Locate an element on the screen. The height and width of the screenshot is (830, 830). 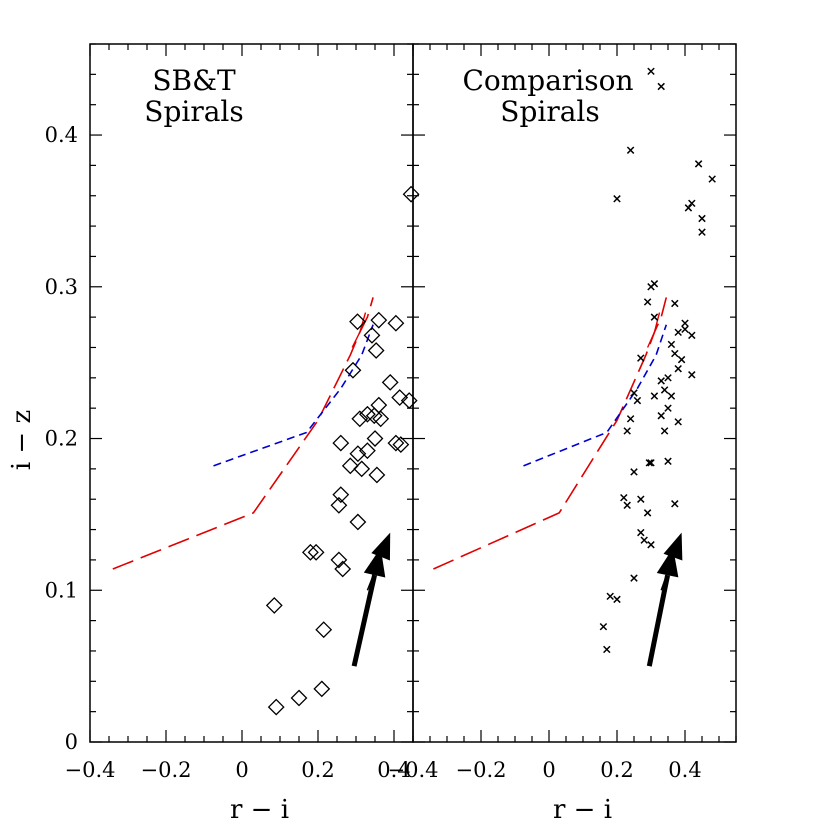
panel-title-line: Comparison is located at coordinates (547, 80).